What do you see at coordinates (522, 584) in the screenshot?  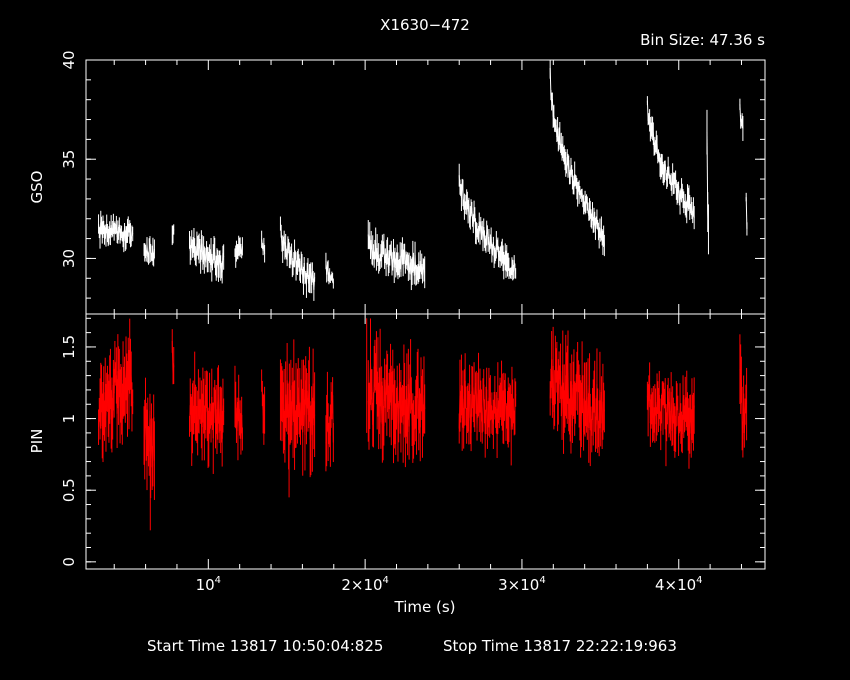 I see `x-tick-label: 3×104` at bounding box center [522, 584].